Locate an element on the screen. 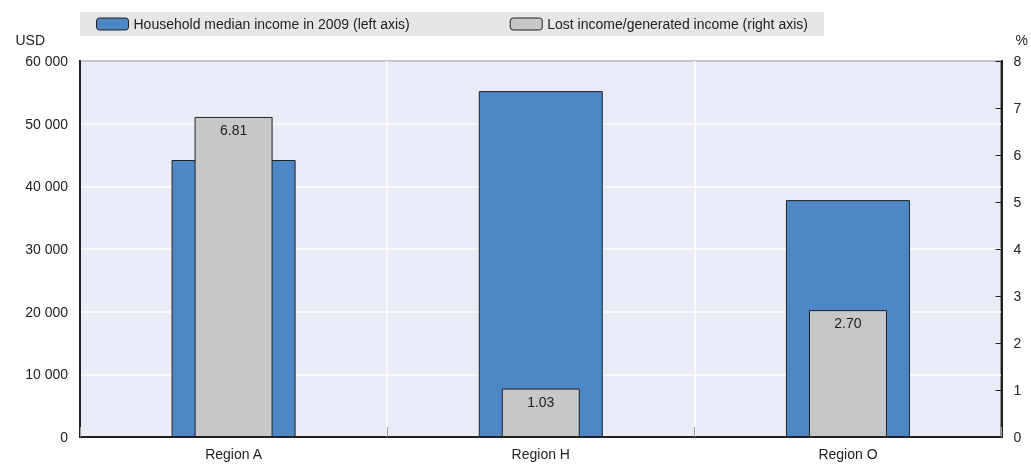 The height and width of the screenshot is (471, 1031). data-label: 2.70 is located at coordinates (848, 323).